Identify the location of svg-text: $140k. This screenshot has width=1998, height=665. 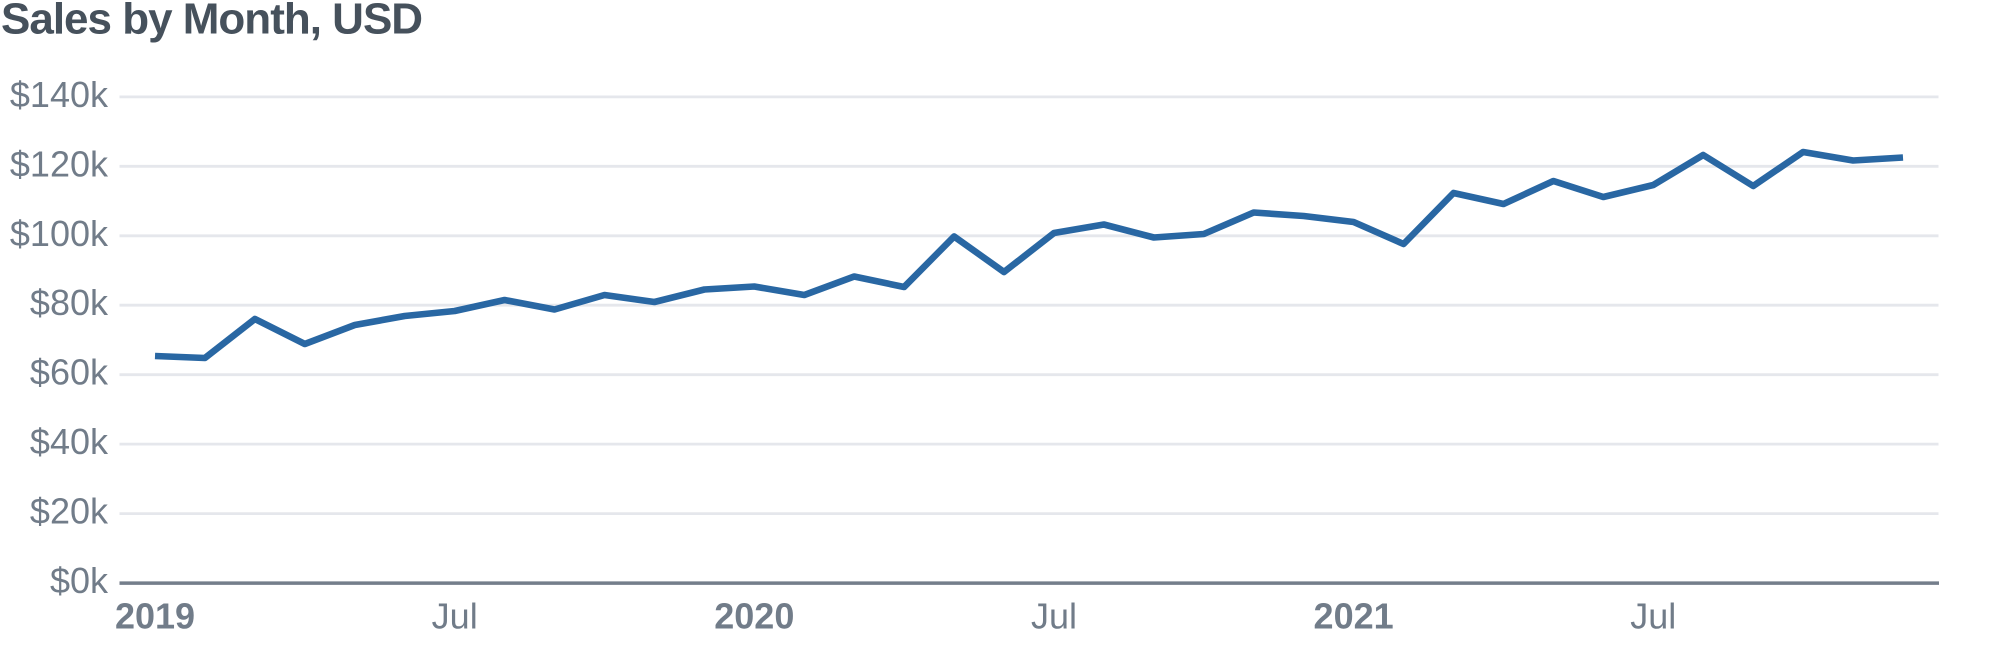
(59, 94).